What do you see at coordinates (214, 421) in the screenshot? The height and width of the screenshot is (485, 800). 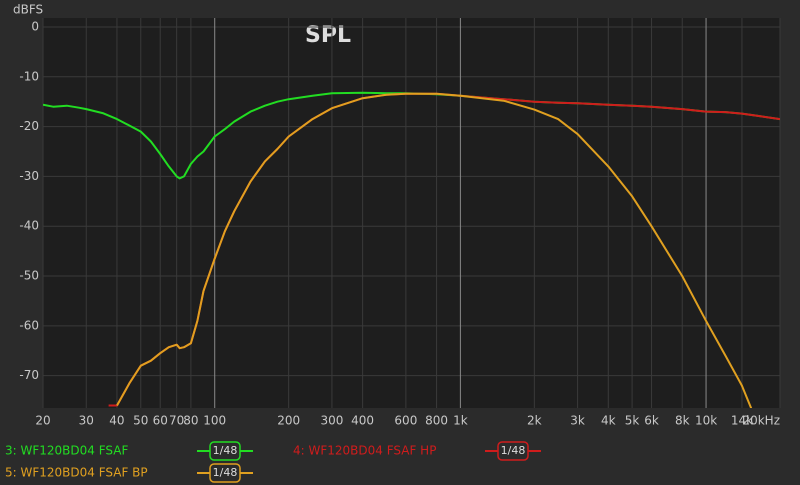 I see `x-tick-label: 100` at bounding box center [214, 421].